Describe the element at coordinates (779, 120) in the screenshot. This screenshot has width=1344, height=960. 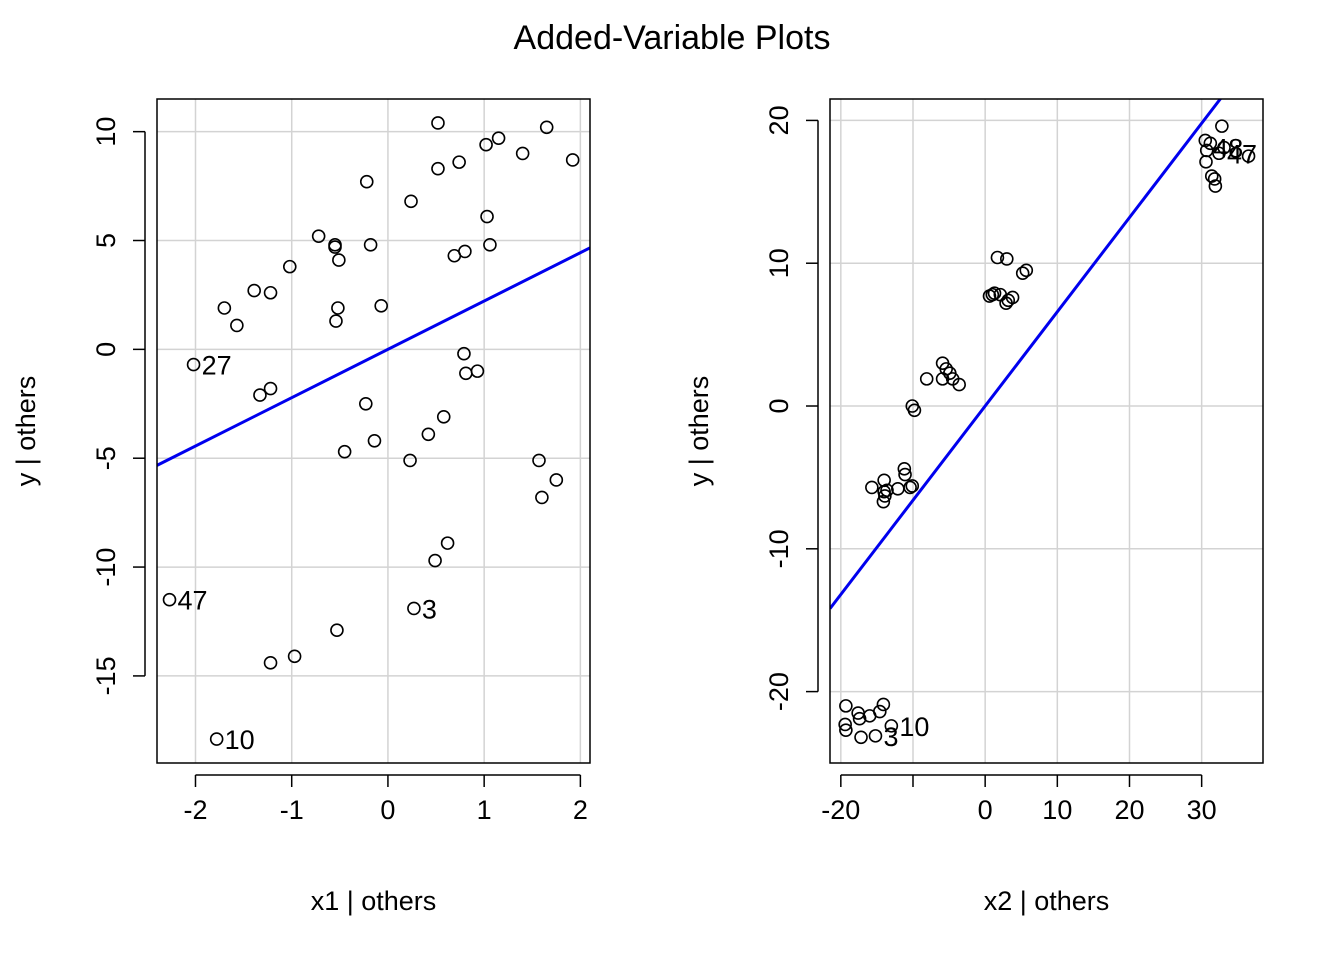
I see `y-tick-label: 20` at that location.